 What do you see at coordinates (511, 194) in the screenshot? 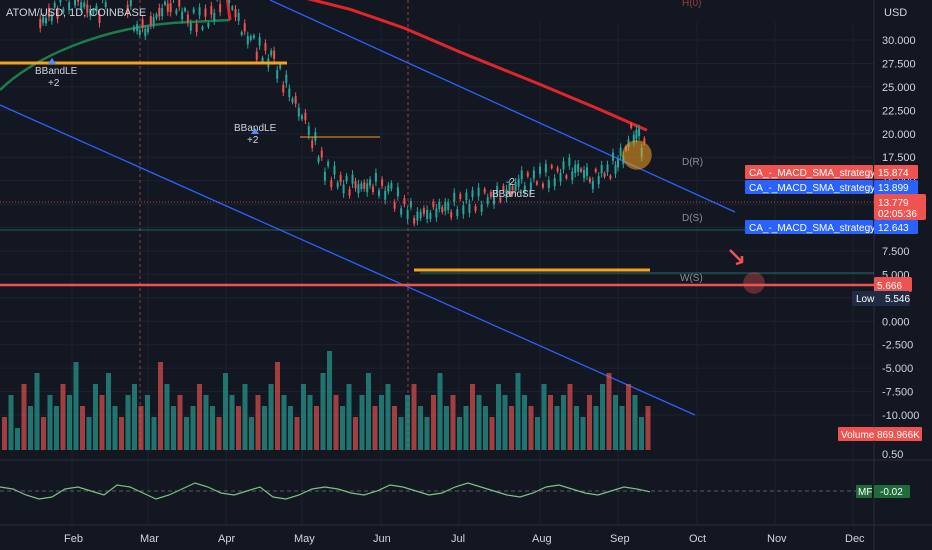
I see `signal-arrow` at bounding box center [511, 194].